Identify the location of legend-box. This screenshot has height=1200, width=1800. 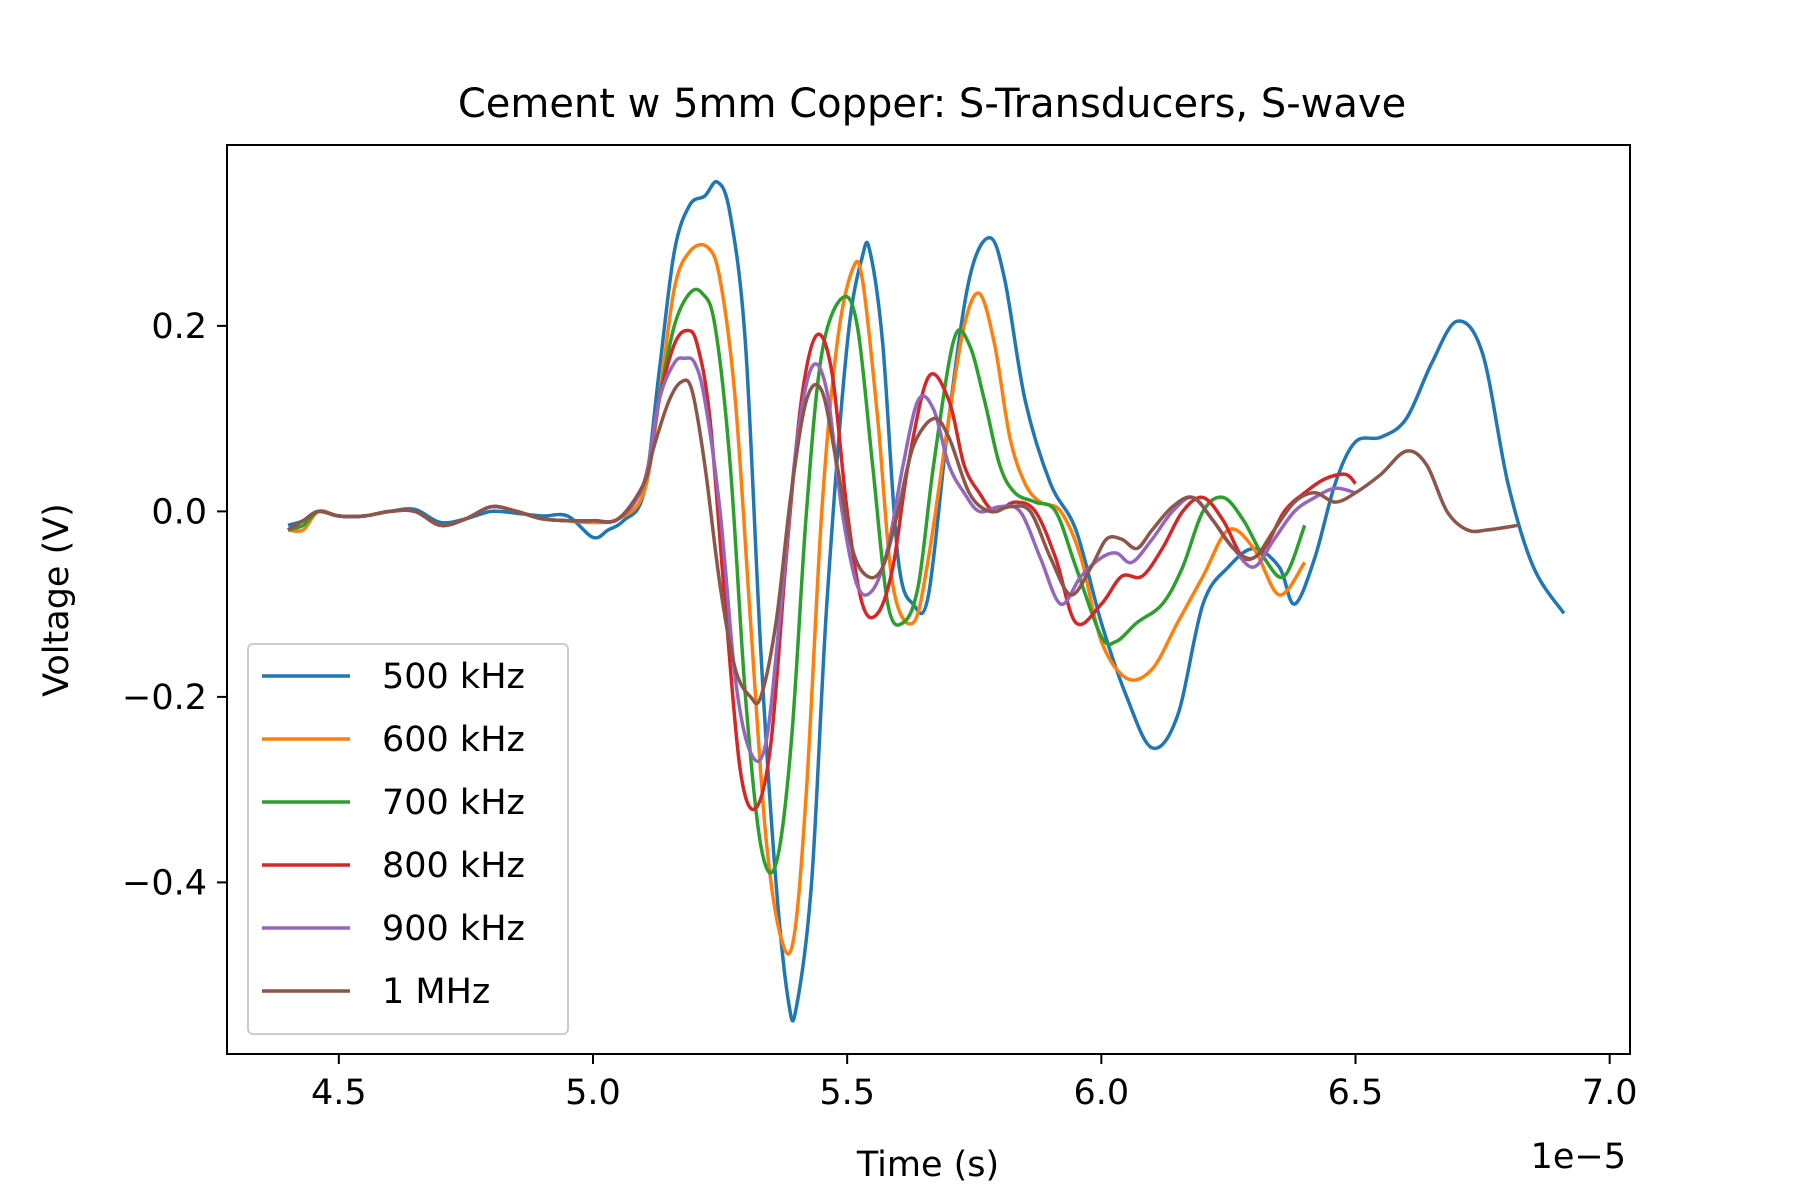
(408, 839).